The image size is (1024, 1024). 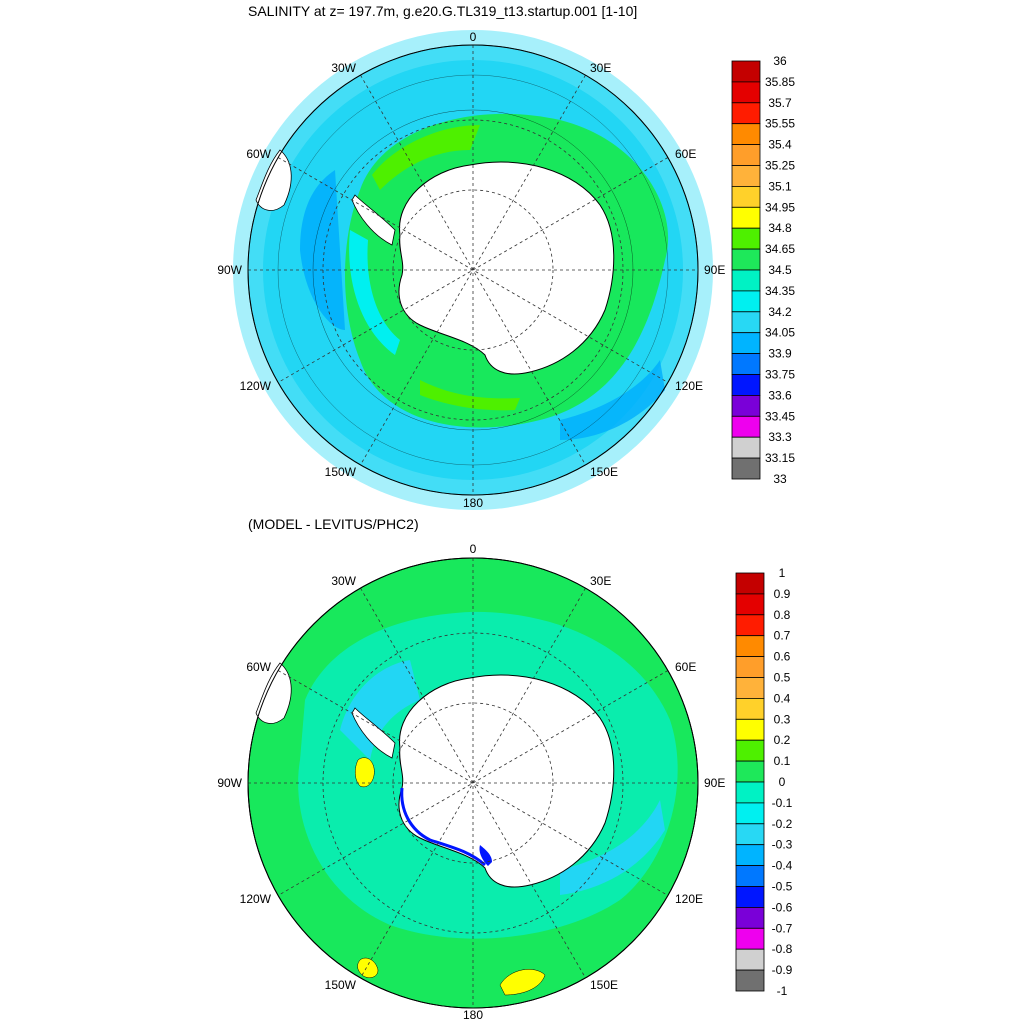 What do you see at coordinates (780, 416) in the screenshot?
I see `colorbar-label: 33.45` at bounding box center [780, 416].